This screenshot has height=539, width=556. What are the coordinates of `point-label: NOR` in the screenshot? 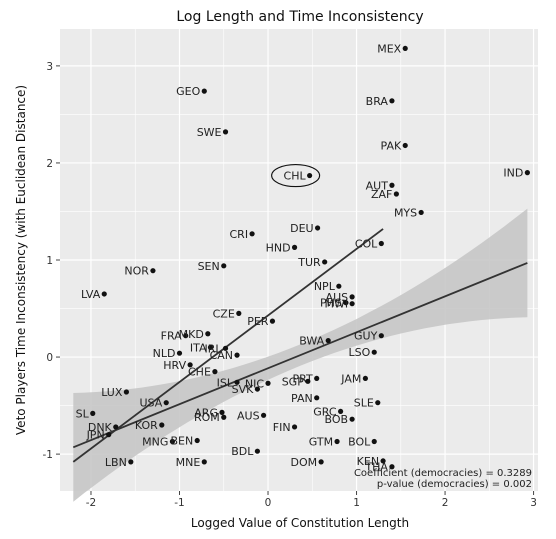 It's located at (136, 271).